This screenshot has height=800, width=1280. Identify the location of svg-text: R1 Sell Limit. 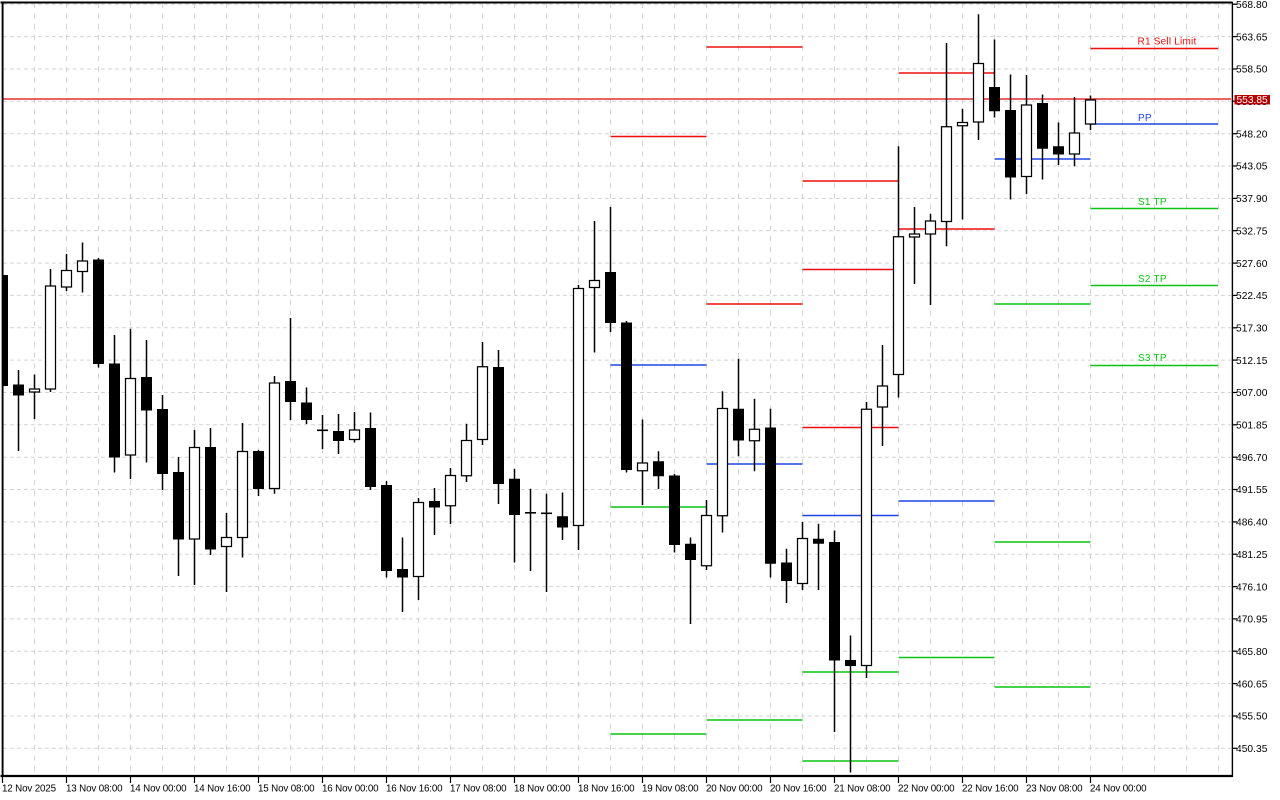
(1167, 41).